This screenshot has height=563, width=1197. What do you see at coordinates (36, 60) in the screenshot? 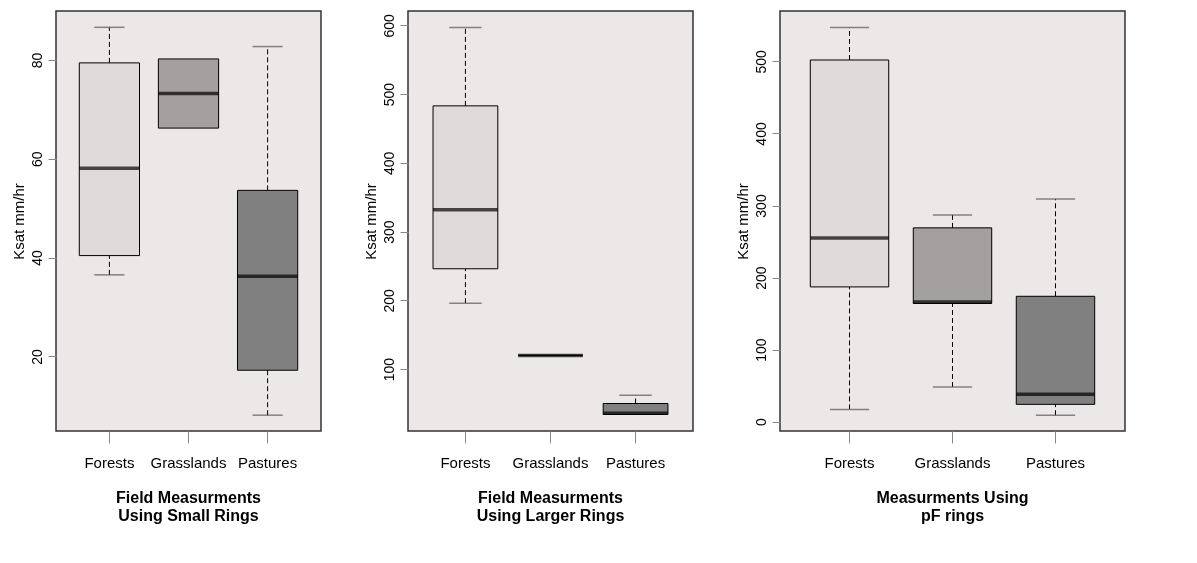
I see `y-tick-label: 80` at bounding box center [36, 60].